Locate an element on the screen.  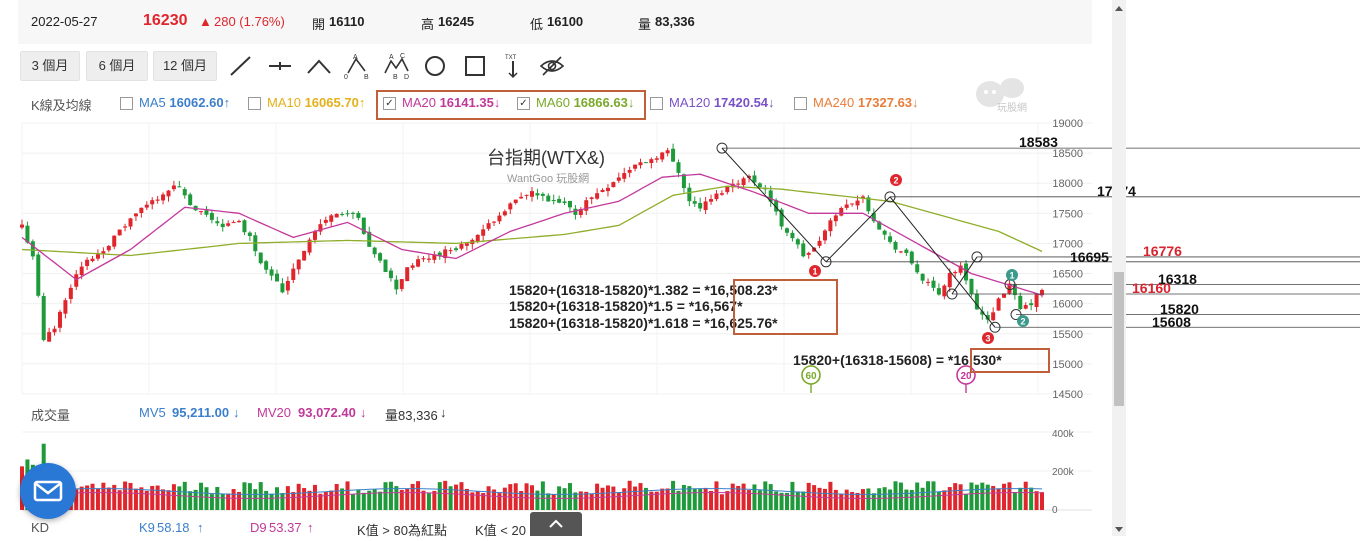
ma-name: MA20 is located at coordinates (421, 102).